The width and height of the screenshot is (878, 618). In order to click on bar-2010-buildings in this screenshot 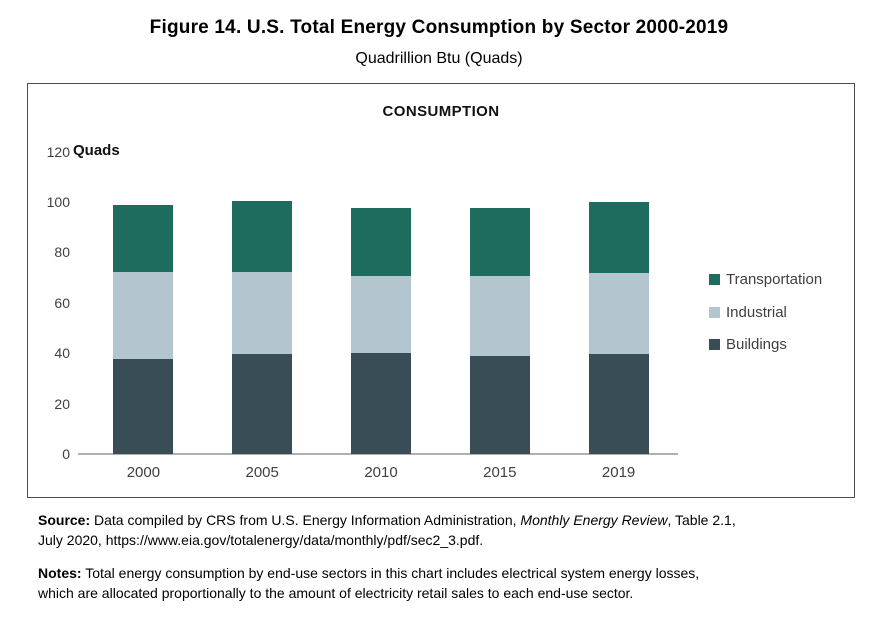, I will do `click(381, 403)`.